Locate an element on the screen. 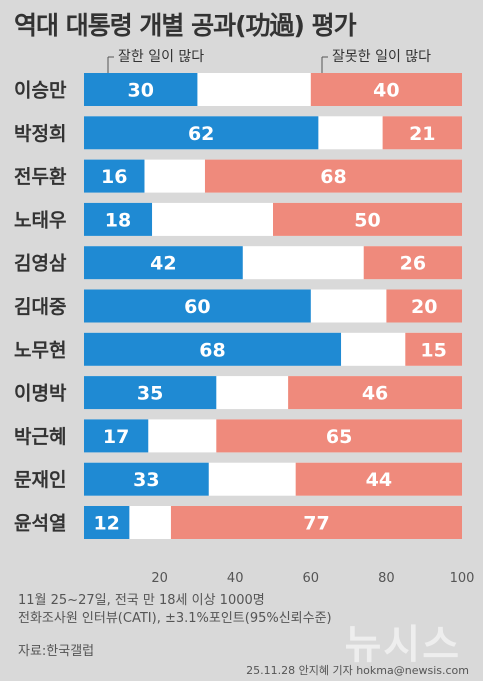 This screenshot has height=681, width=483. category-label: 노태우 is located at coordinates (40, 220).